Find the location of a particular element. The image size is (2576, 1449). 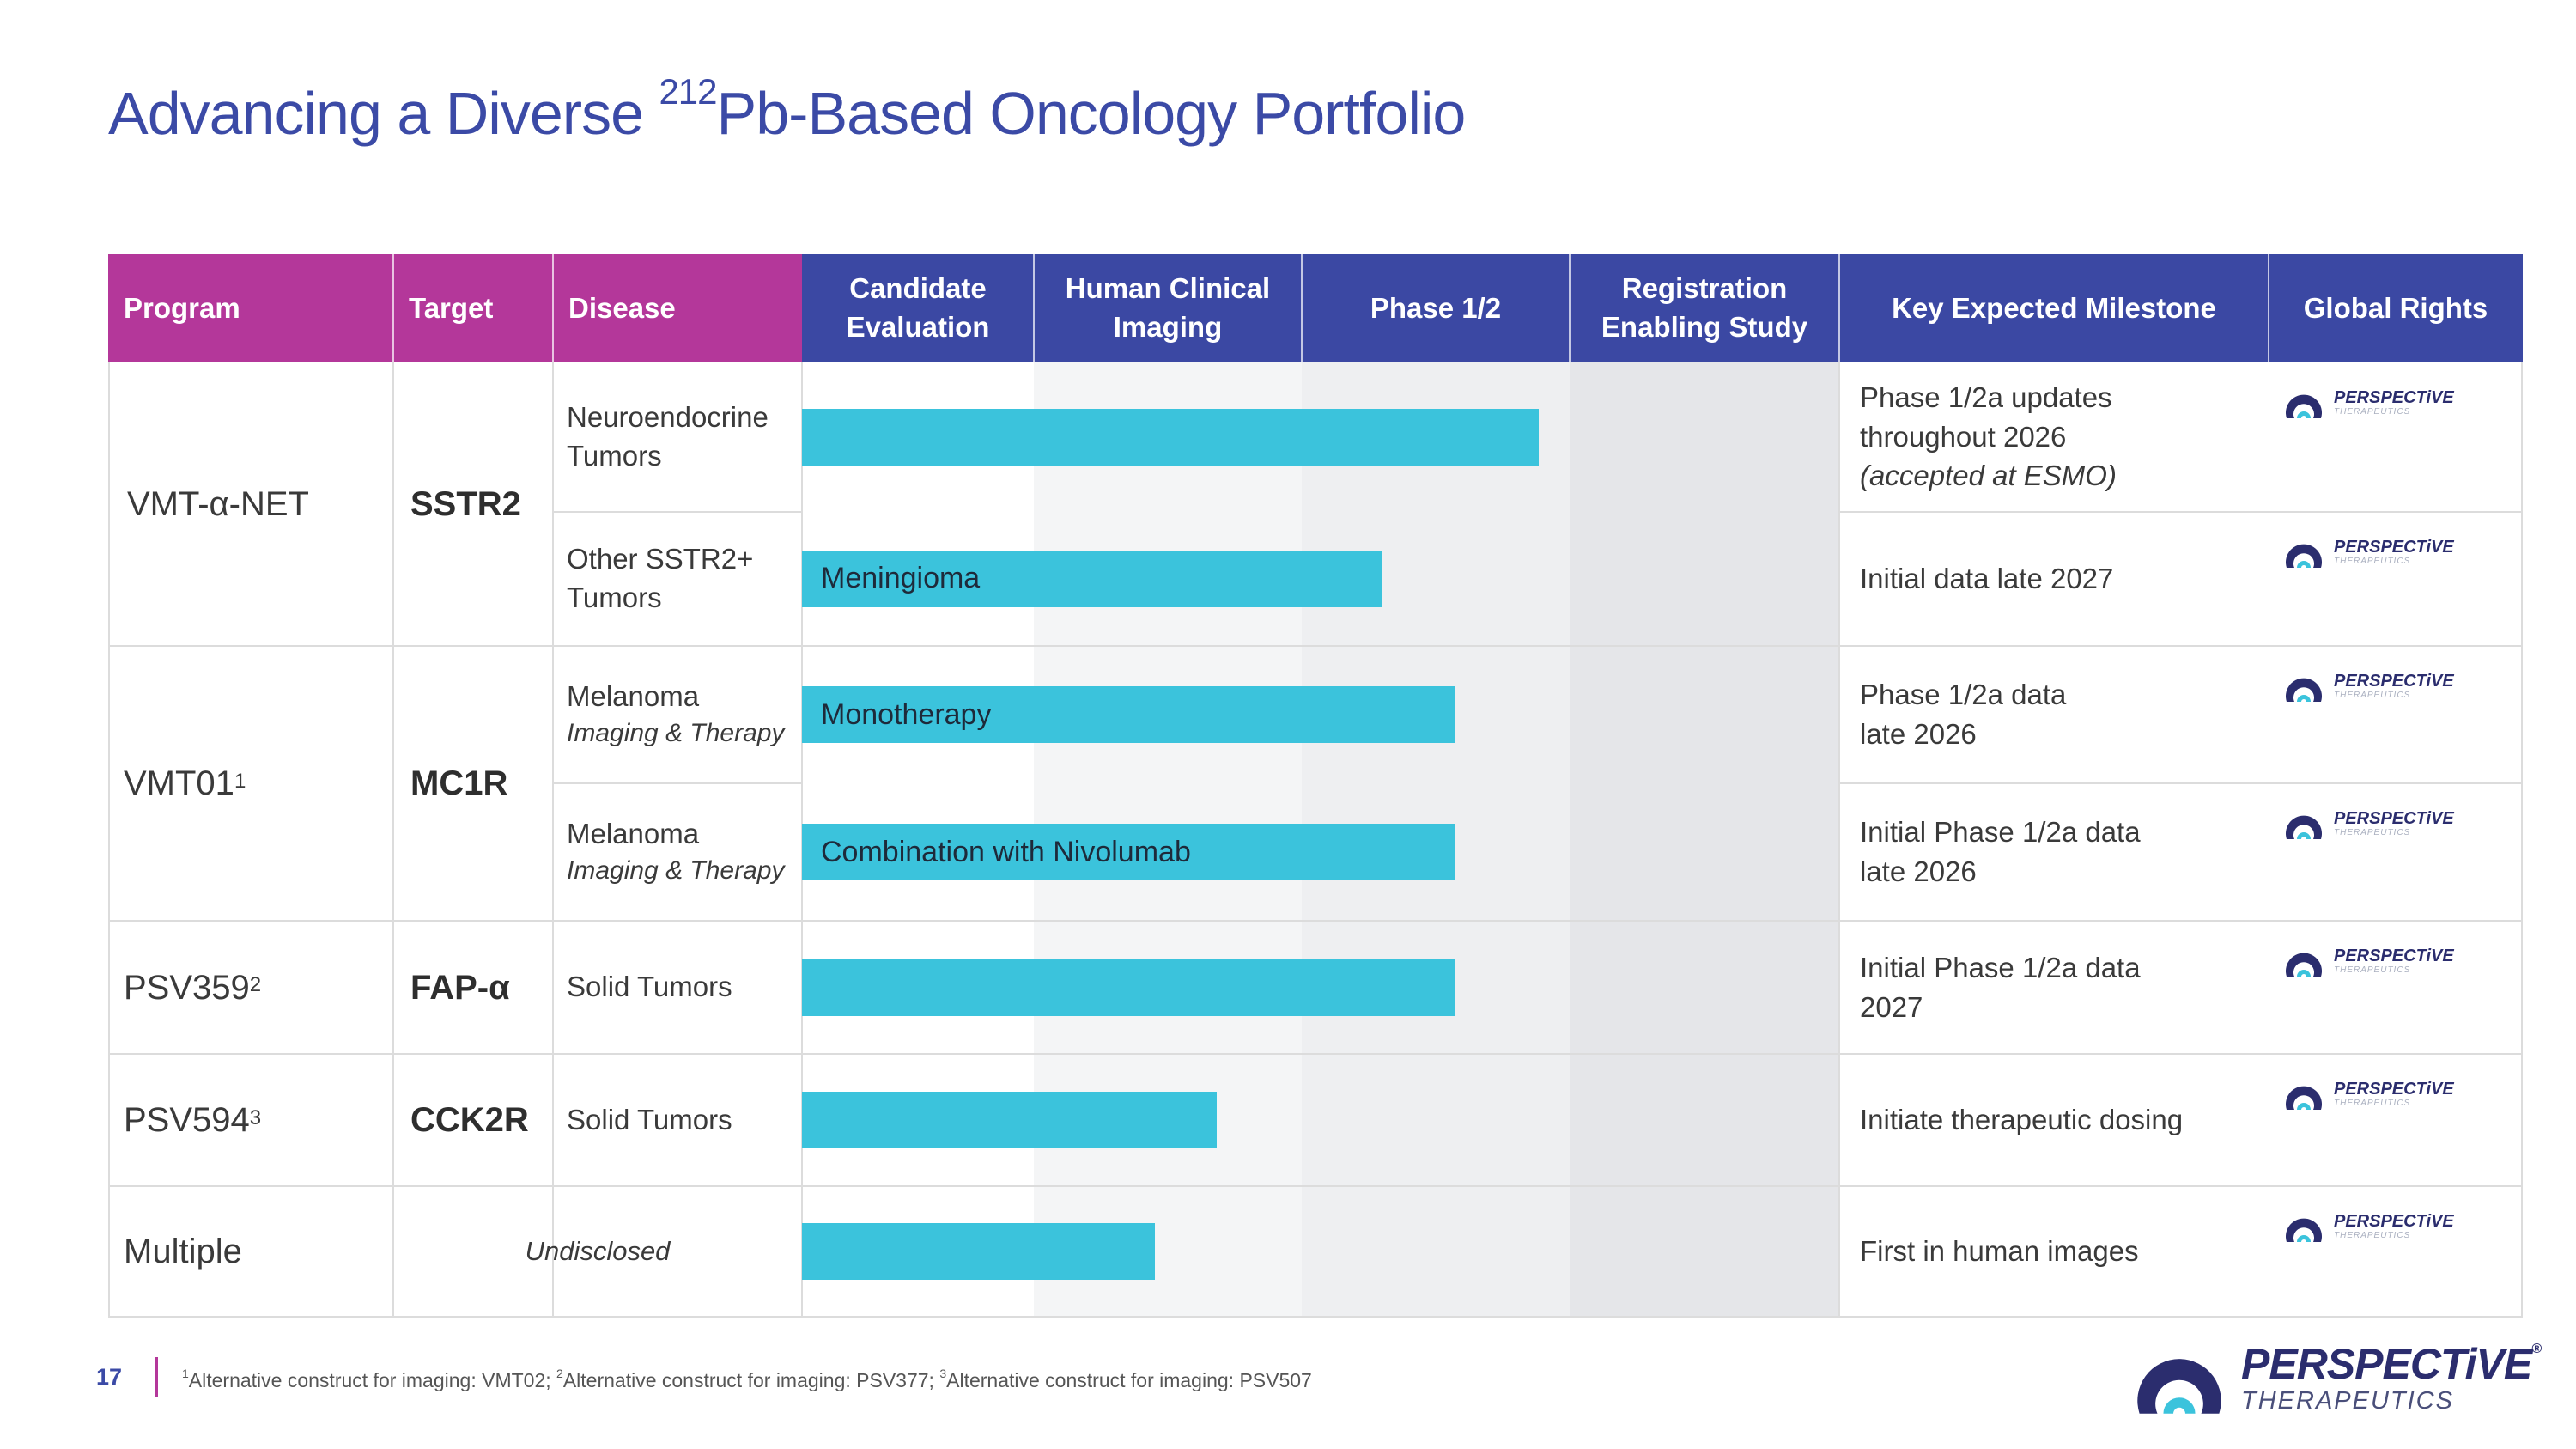

header-global-rights: Global Rights is located at coordinates (2396, 308).